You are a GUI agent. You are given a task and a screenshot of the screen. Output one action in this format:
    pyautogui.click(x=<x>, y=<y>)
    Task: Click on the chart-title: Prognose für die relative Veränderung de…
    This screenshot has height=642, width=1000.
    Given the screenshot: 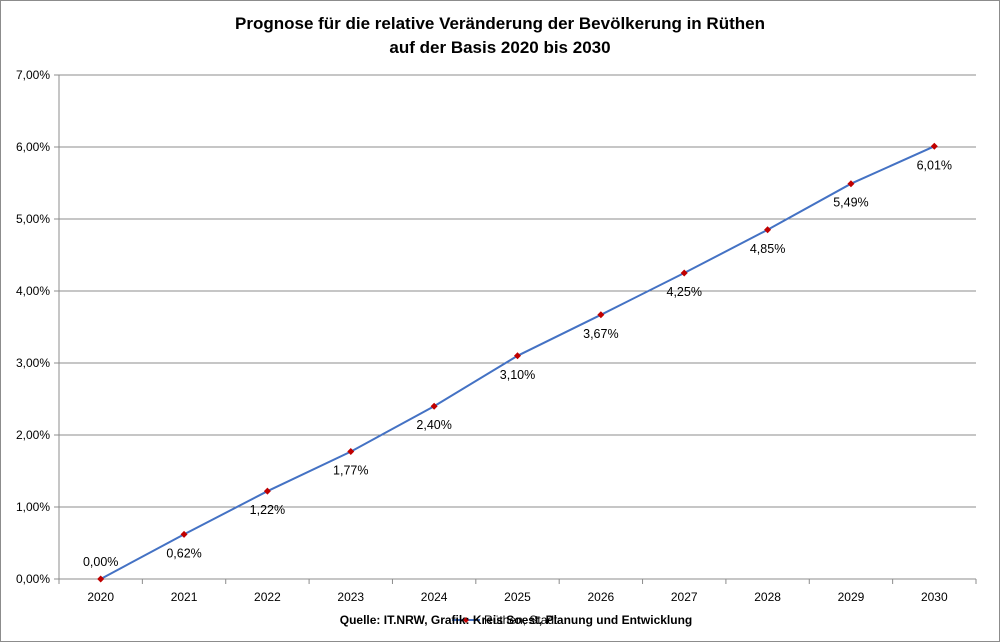 What is the action you would take?
    pyautogui.click(x=500, y=36)
    